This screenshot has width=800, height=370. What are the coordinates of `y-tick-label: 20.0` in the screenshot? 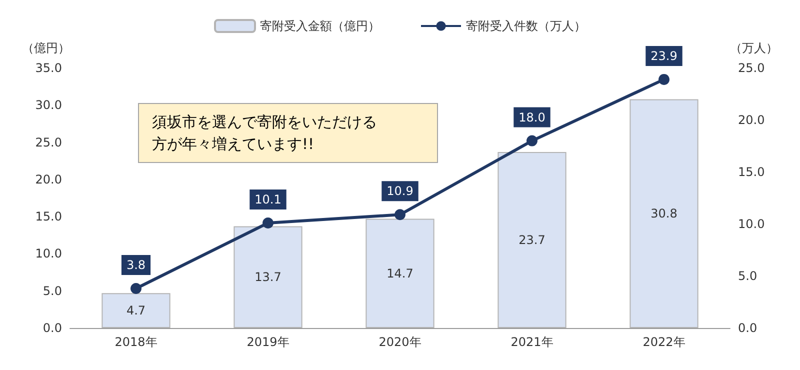 It's located at (48, 179).